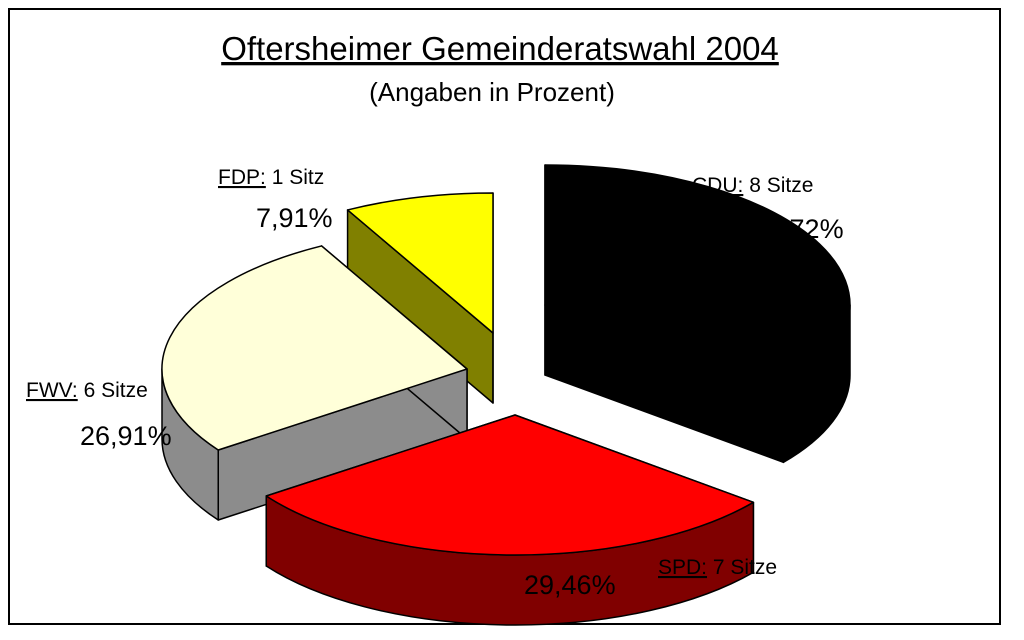 The height and width of the screenshot is (640, 1024). What do you see at coordinates (500, 48) in the screenshot?
I see `chart-title: Oftersheimer Gemeinderatswahl 2004` at bounding box center [500, 48].